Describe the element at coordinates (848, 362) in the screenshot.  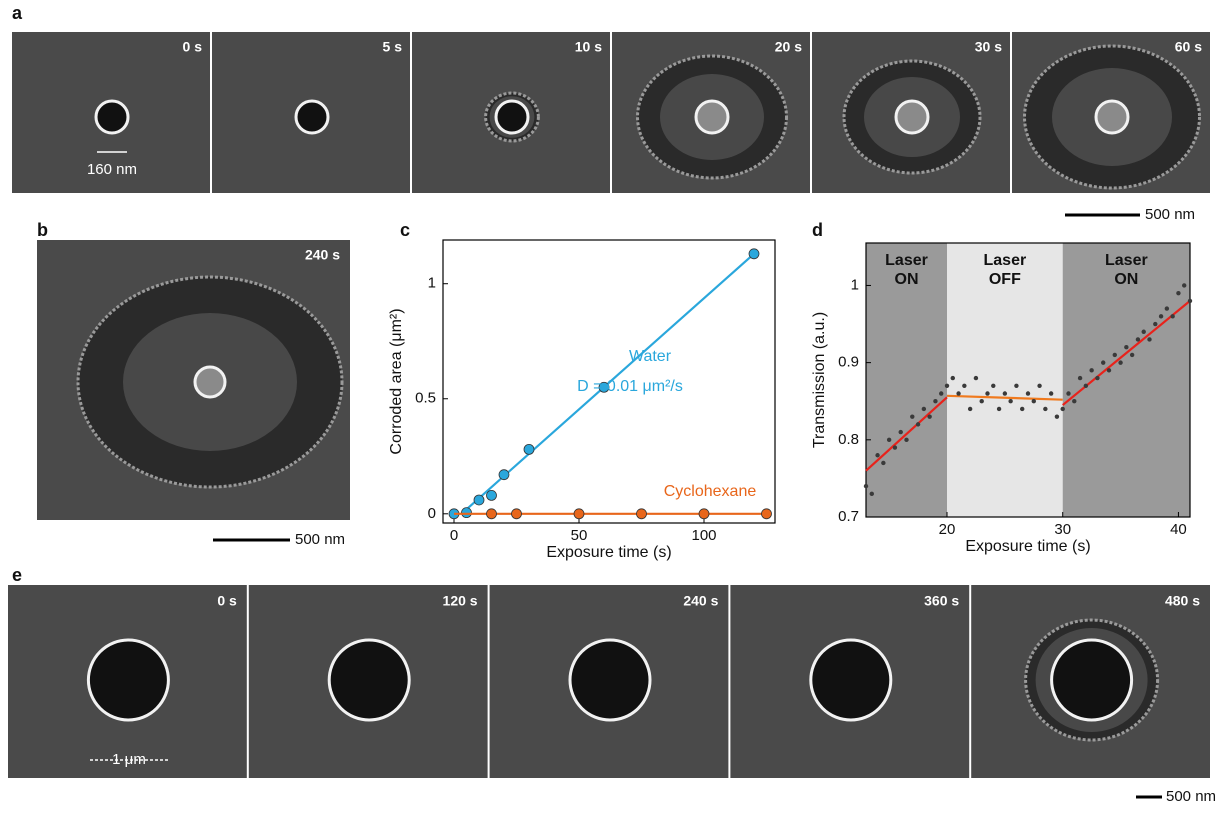
I see `y-tick-label: 0.9` at that location.